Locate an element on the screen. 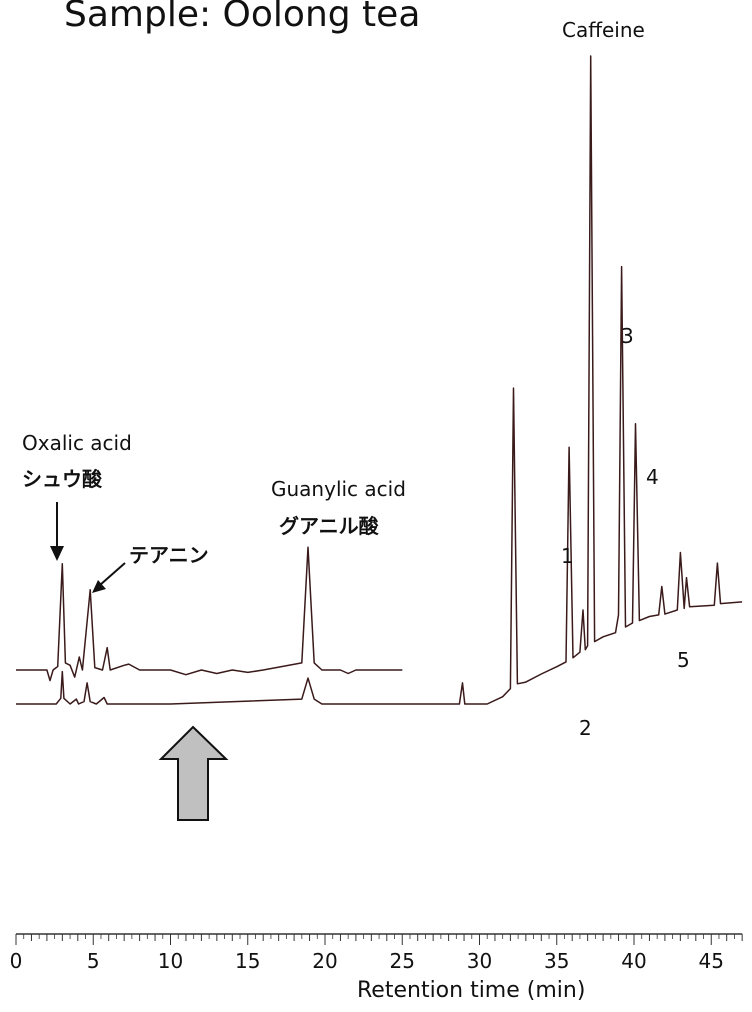  x-tick-label: 20 is located at coordinates (324, 961).